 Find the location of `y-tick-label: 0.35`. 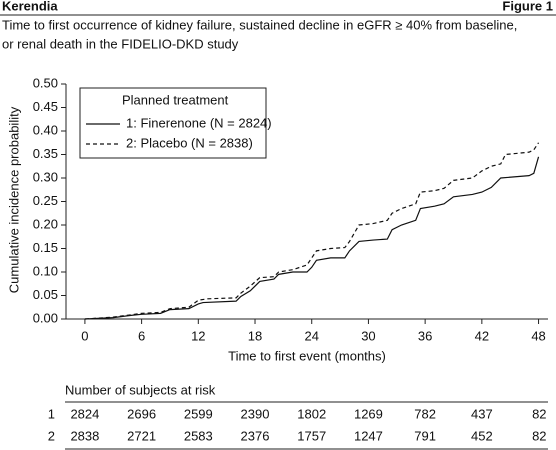

y-tick-label: 0.35 is located at coordinates (45, 153).